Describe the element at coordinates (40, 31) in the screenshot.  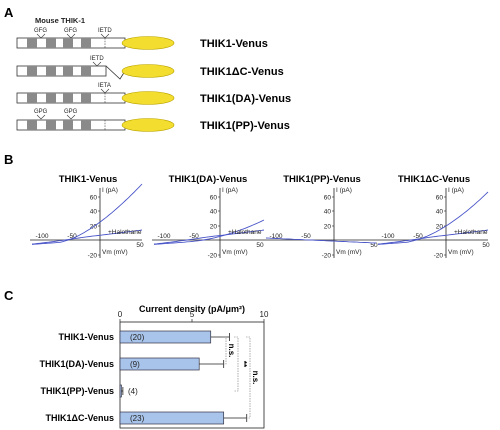
I see `motif-label: GFG` at that location.